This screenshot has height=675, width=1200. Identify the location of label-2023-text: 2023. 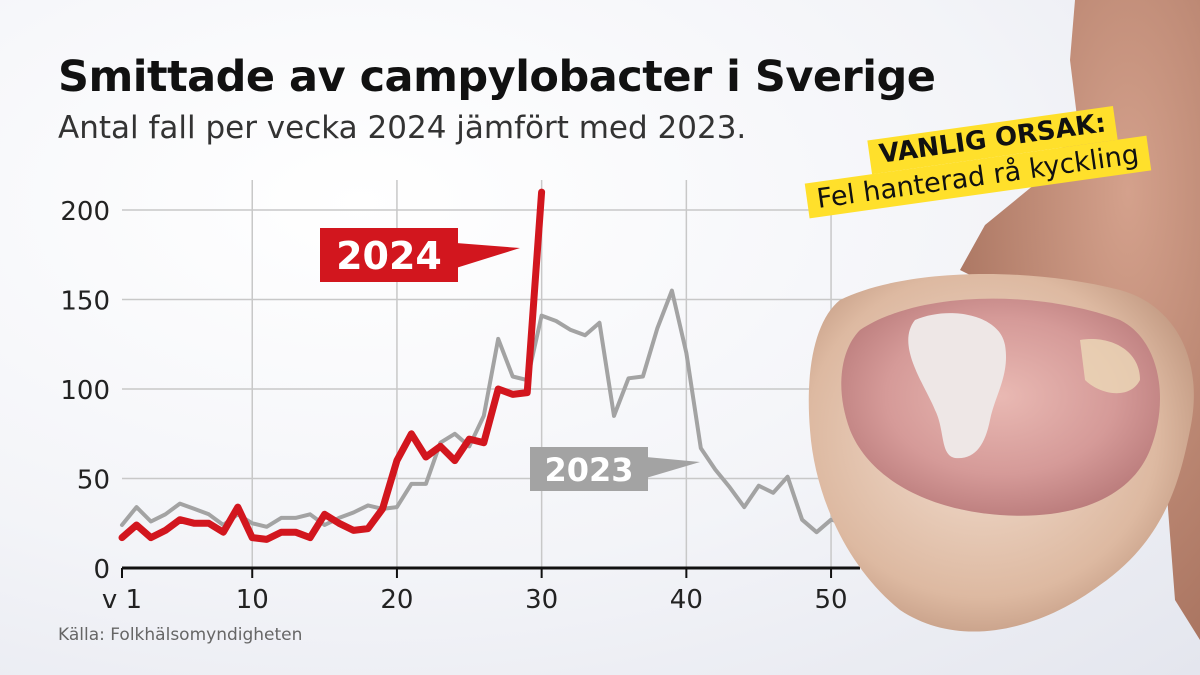
(588, 470).